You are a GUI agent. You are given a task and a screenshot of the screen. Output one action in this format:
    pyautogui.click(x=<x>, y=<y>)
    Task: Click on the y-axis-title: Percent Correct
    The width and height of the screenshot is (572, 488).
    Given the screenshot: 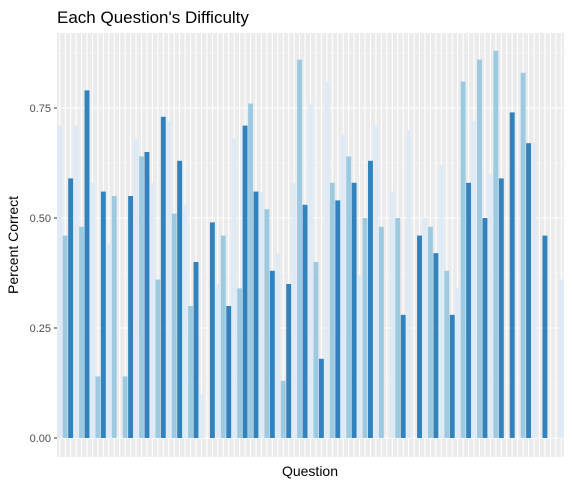 What is the action you would take?
    pyautogui.click(x=13, y=245)
    